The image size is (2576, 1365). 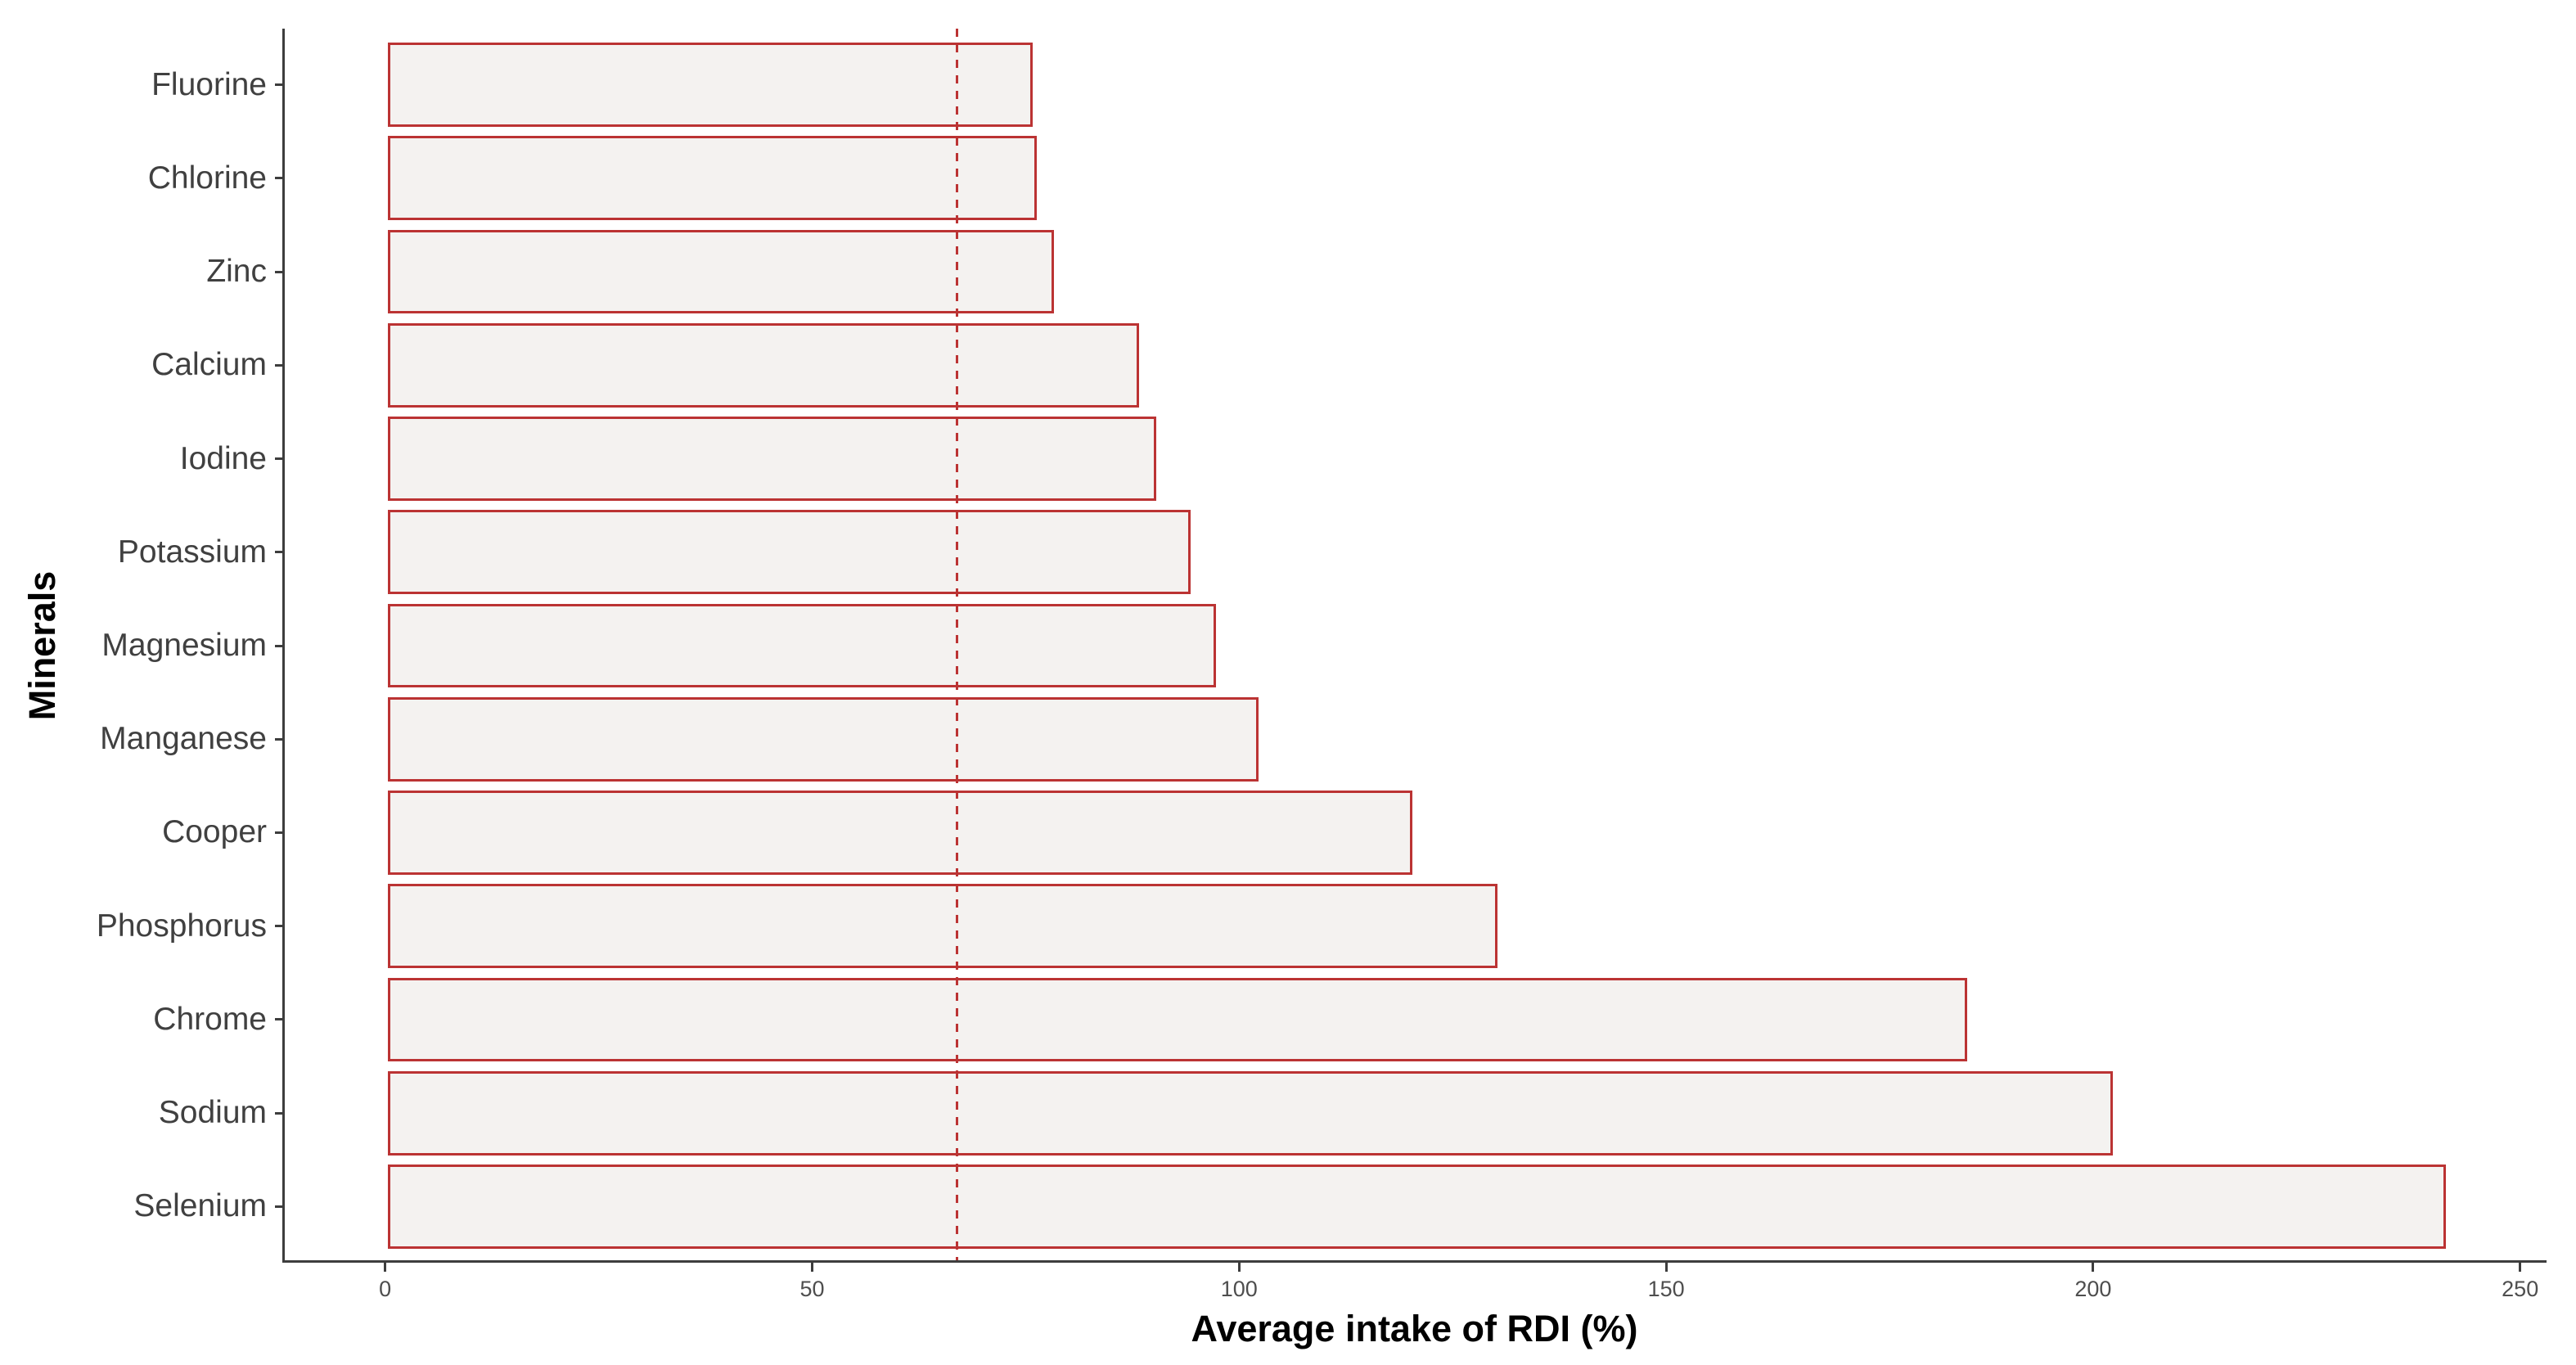 What do you see at coordinates (385, 1289) in the screenshot?
I see `x-tick-label-0: 0` at bounding box center [385, 1289].